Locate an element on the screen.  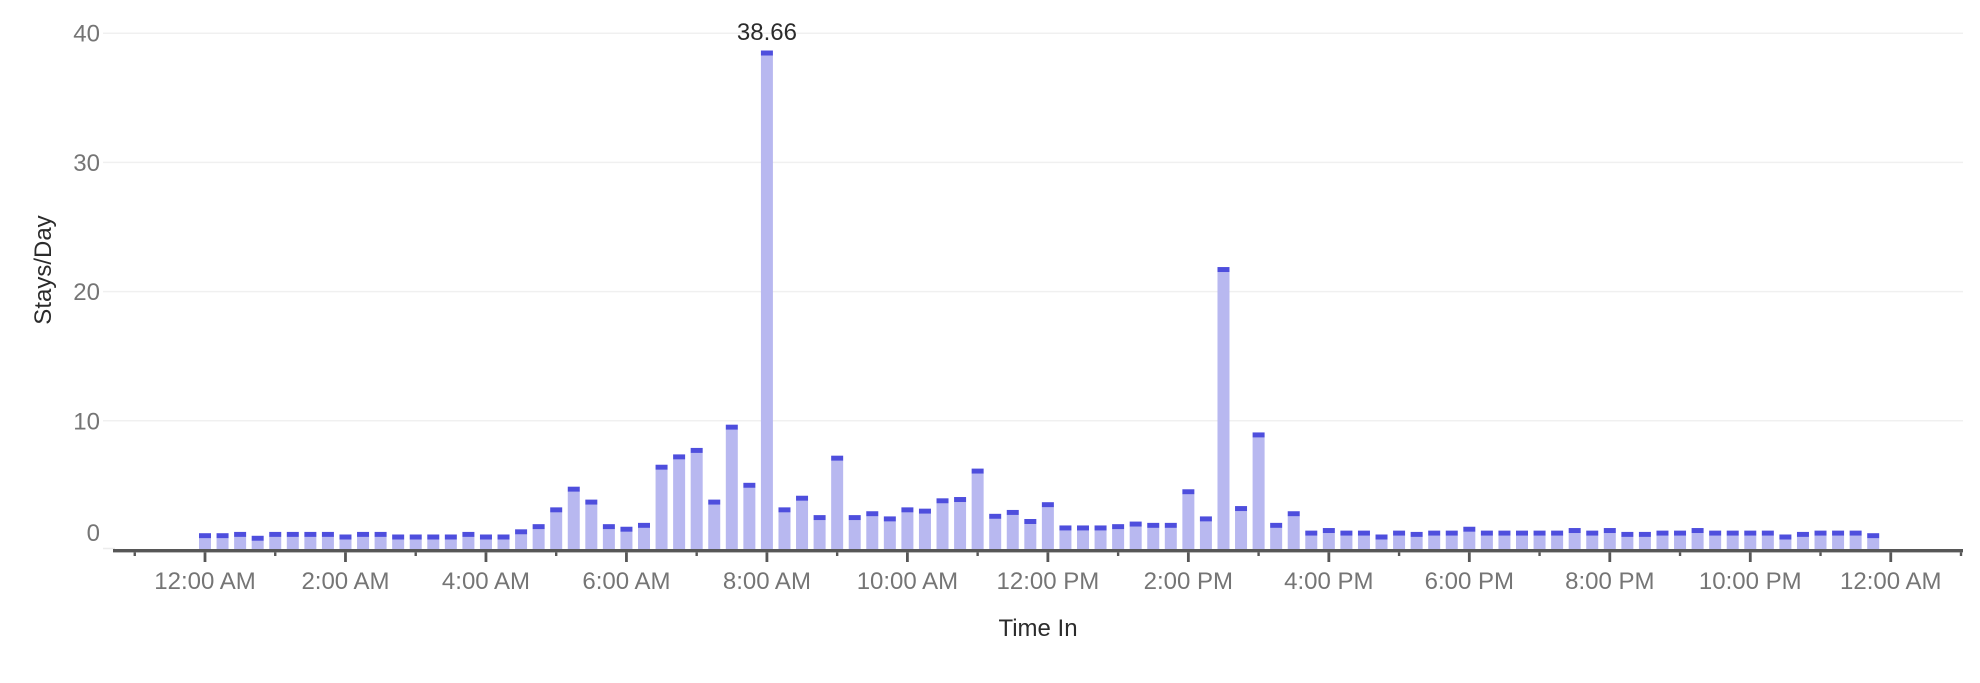
bar-4:00 AM is located at coordinates (485, 543).